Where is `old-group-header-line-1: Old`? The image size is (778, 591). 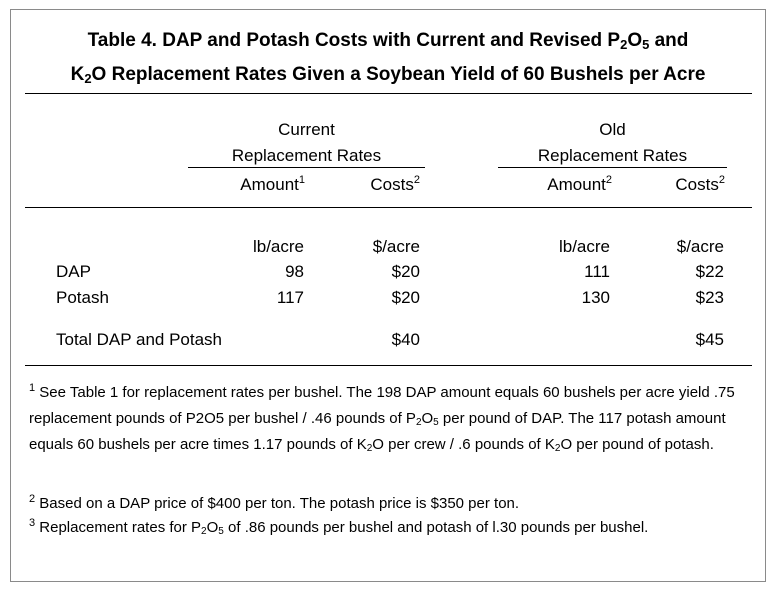 old-group-header-line-1: Old is located at coordinates (612, 129).